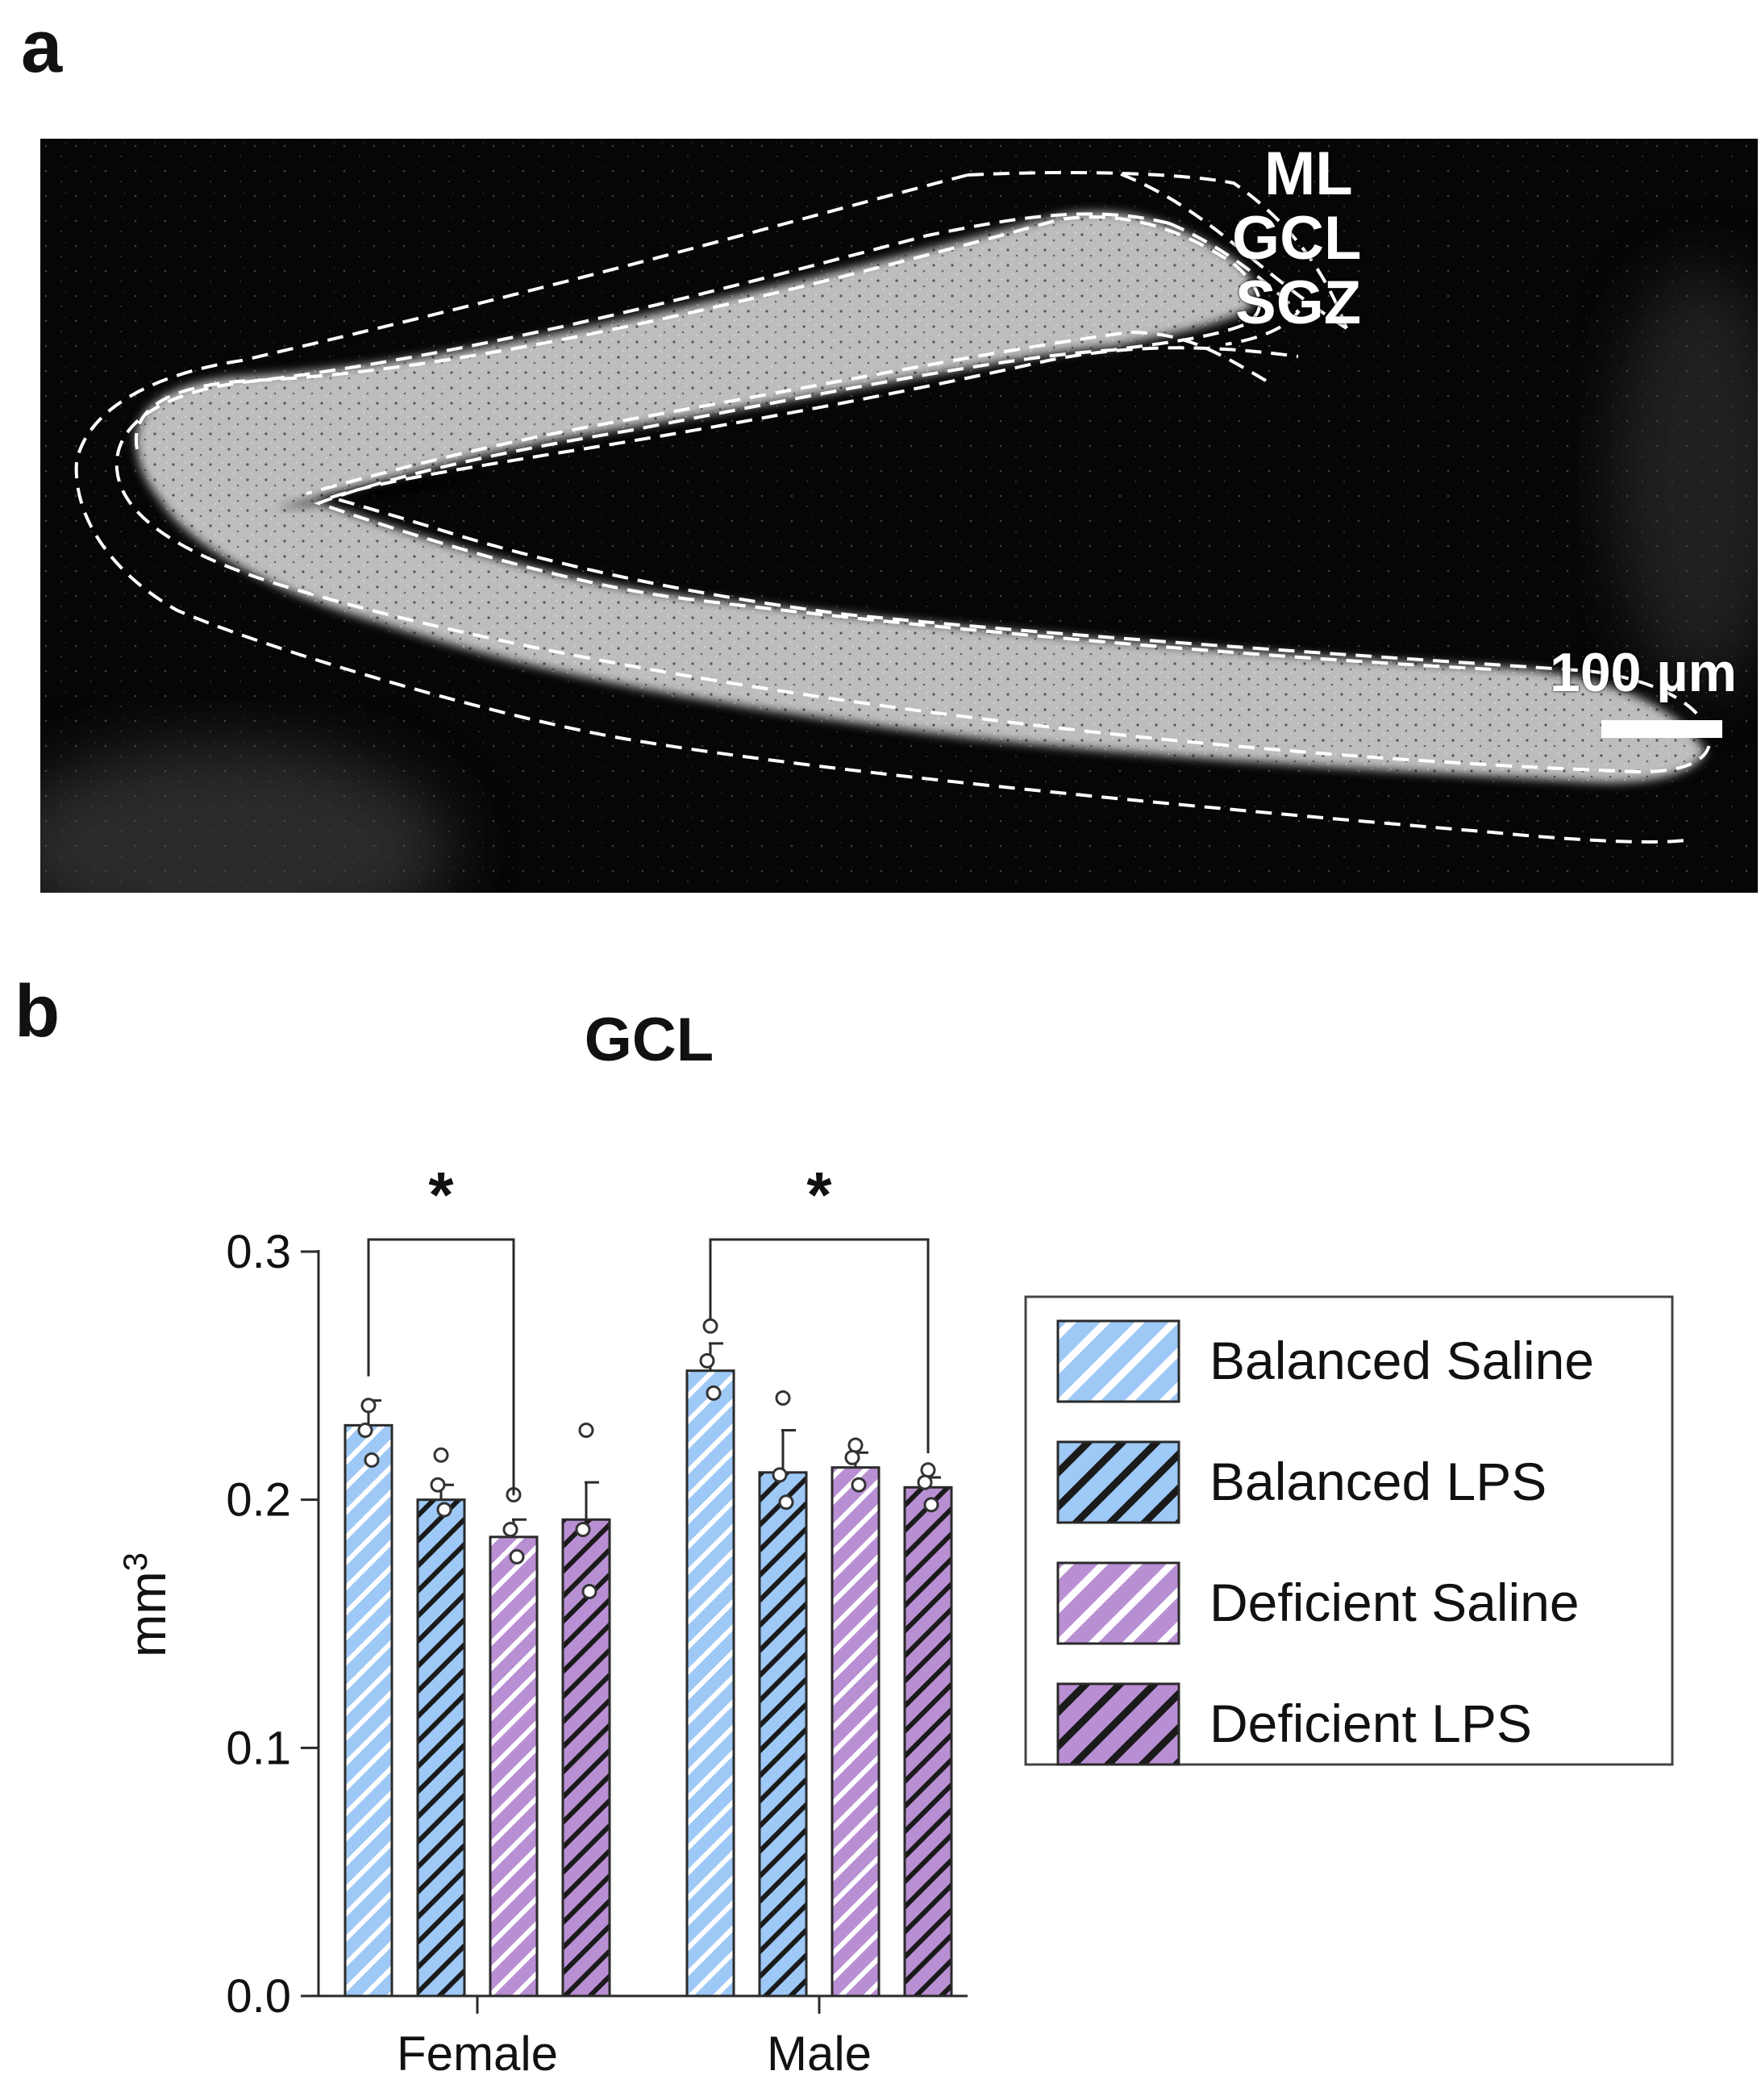 This screenshot has width=1761, height=2100. I want to click on legend-label: Deficient LPS, so click(1371, 1723).